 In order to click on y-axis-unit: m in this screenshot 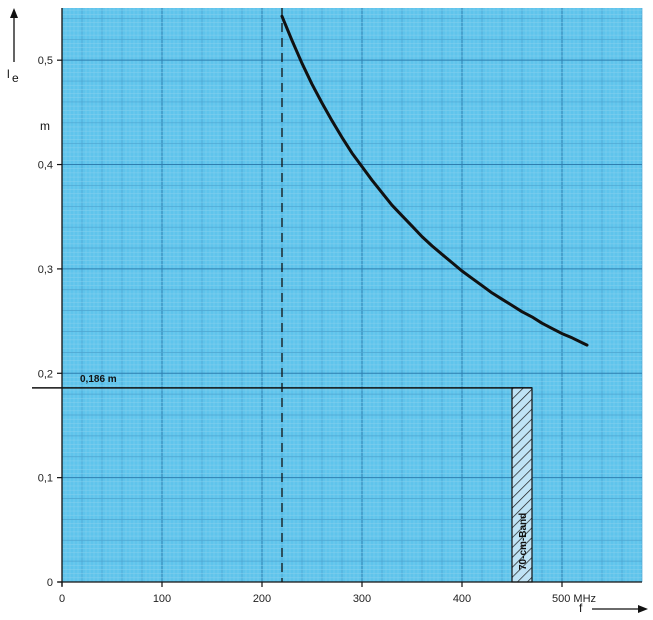, I will do `click(45, 126)`.